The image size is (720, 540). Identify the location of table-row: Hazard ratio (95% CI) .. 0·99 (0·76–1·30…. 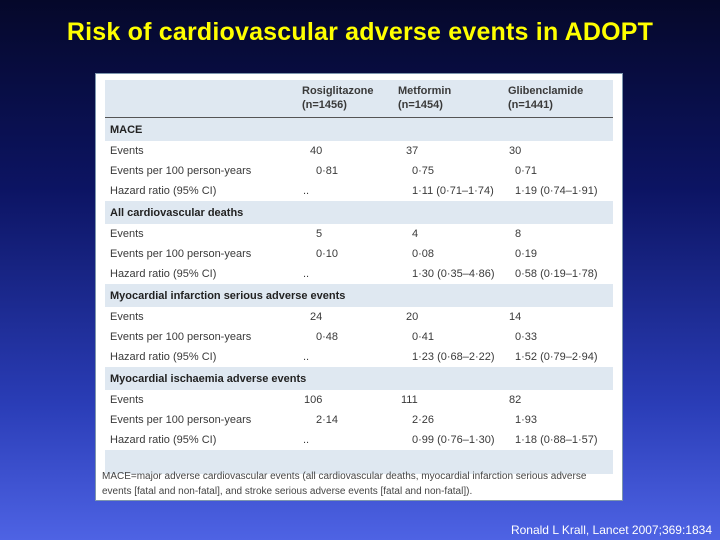
(359, 440).